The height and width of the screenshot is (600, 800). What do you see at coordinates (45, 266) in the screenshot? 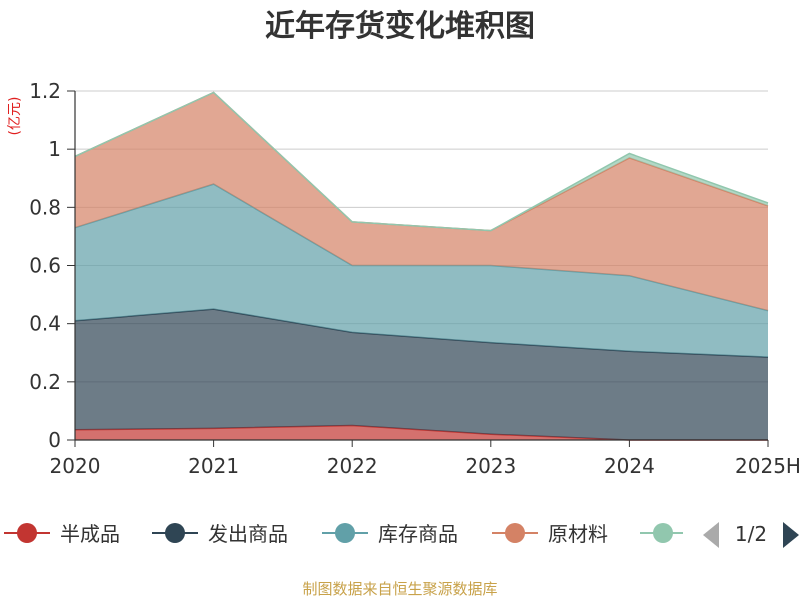
I see `y-tick-label: 0.6` at bounding box center [45, 266].